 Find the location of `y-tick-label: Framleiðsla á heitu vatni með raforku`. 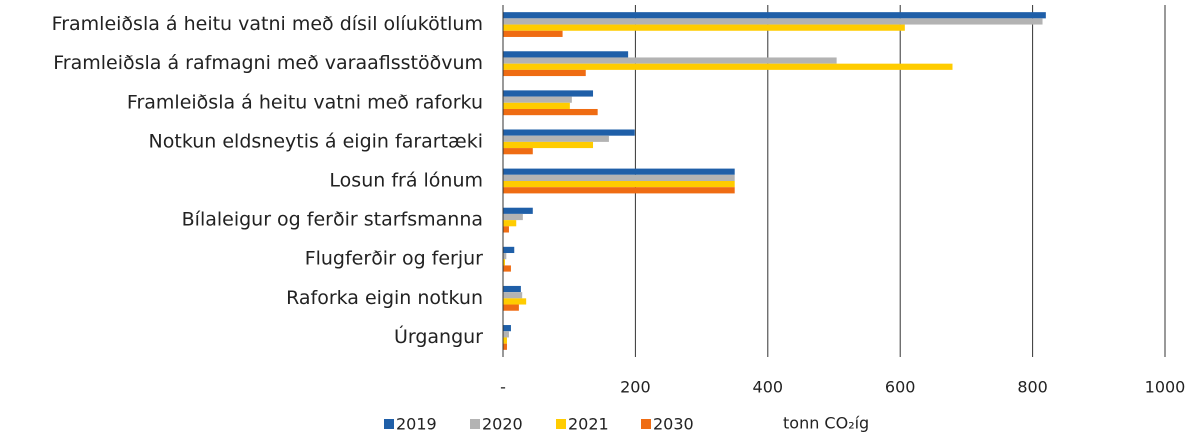

y-tick-label: Framleiðsla á heitu vatni með raforku is located at coordinates (305, 102).